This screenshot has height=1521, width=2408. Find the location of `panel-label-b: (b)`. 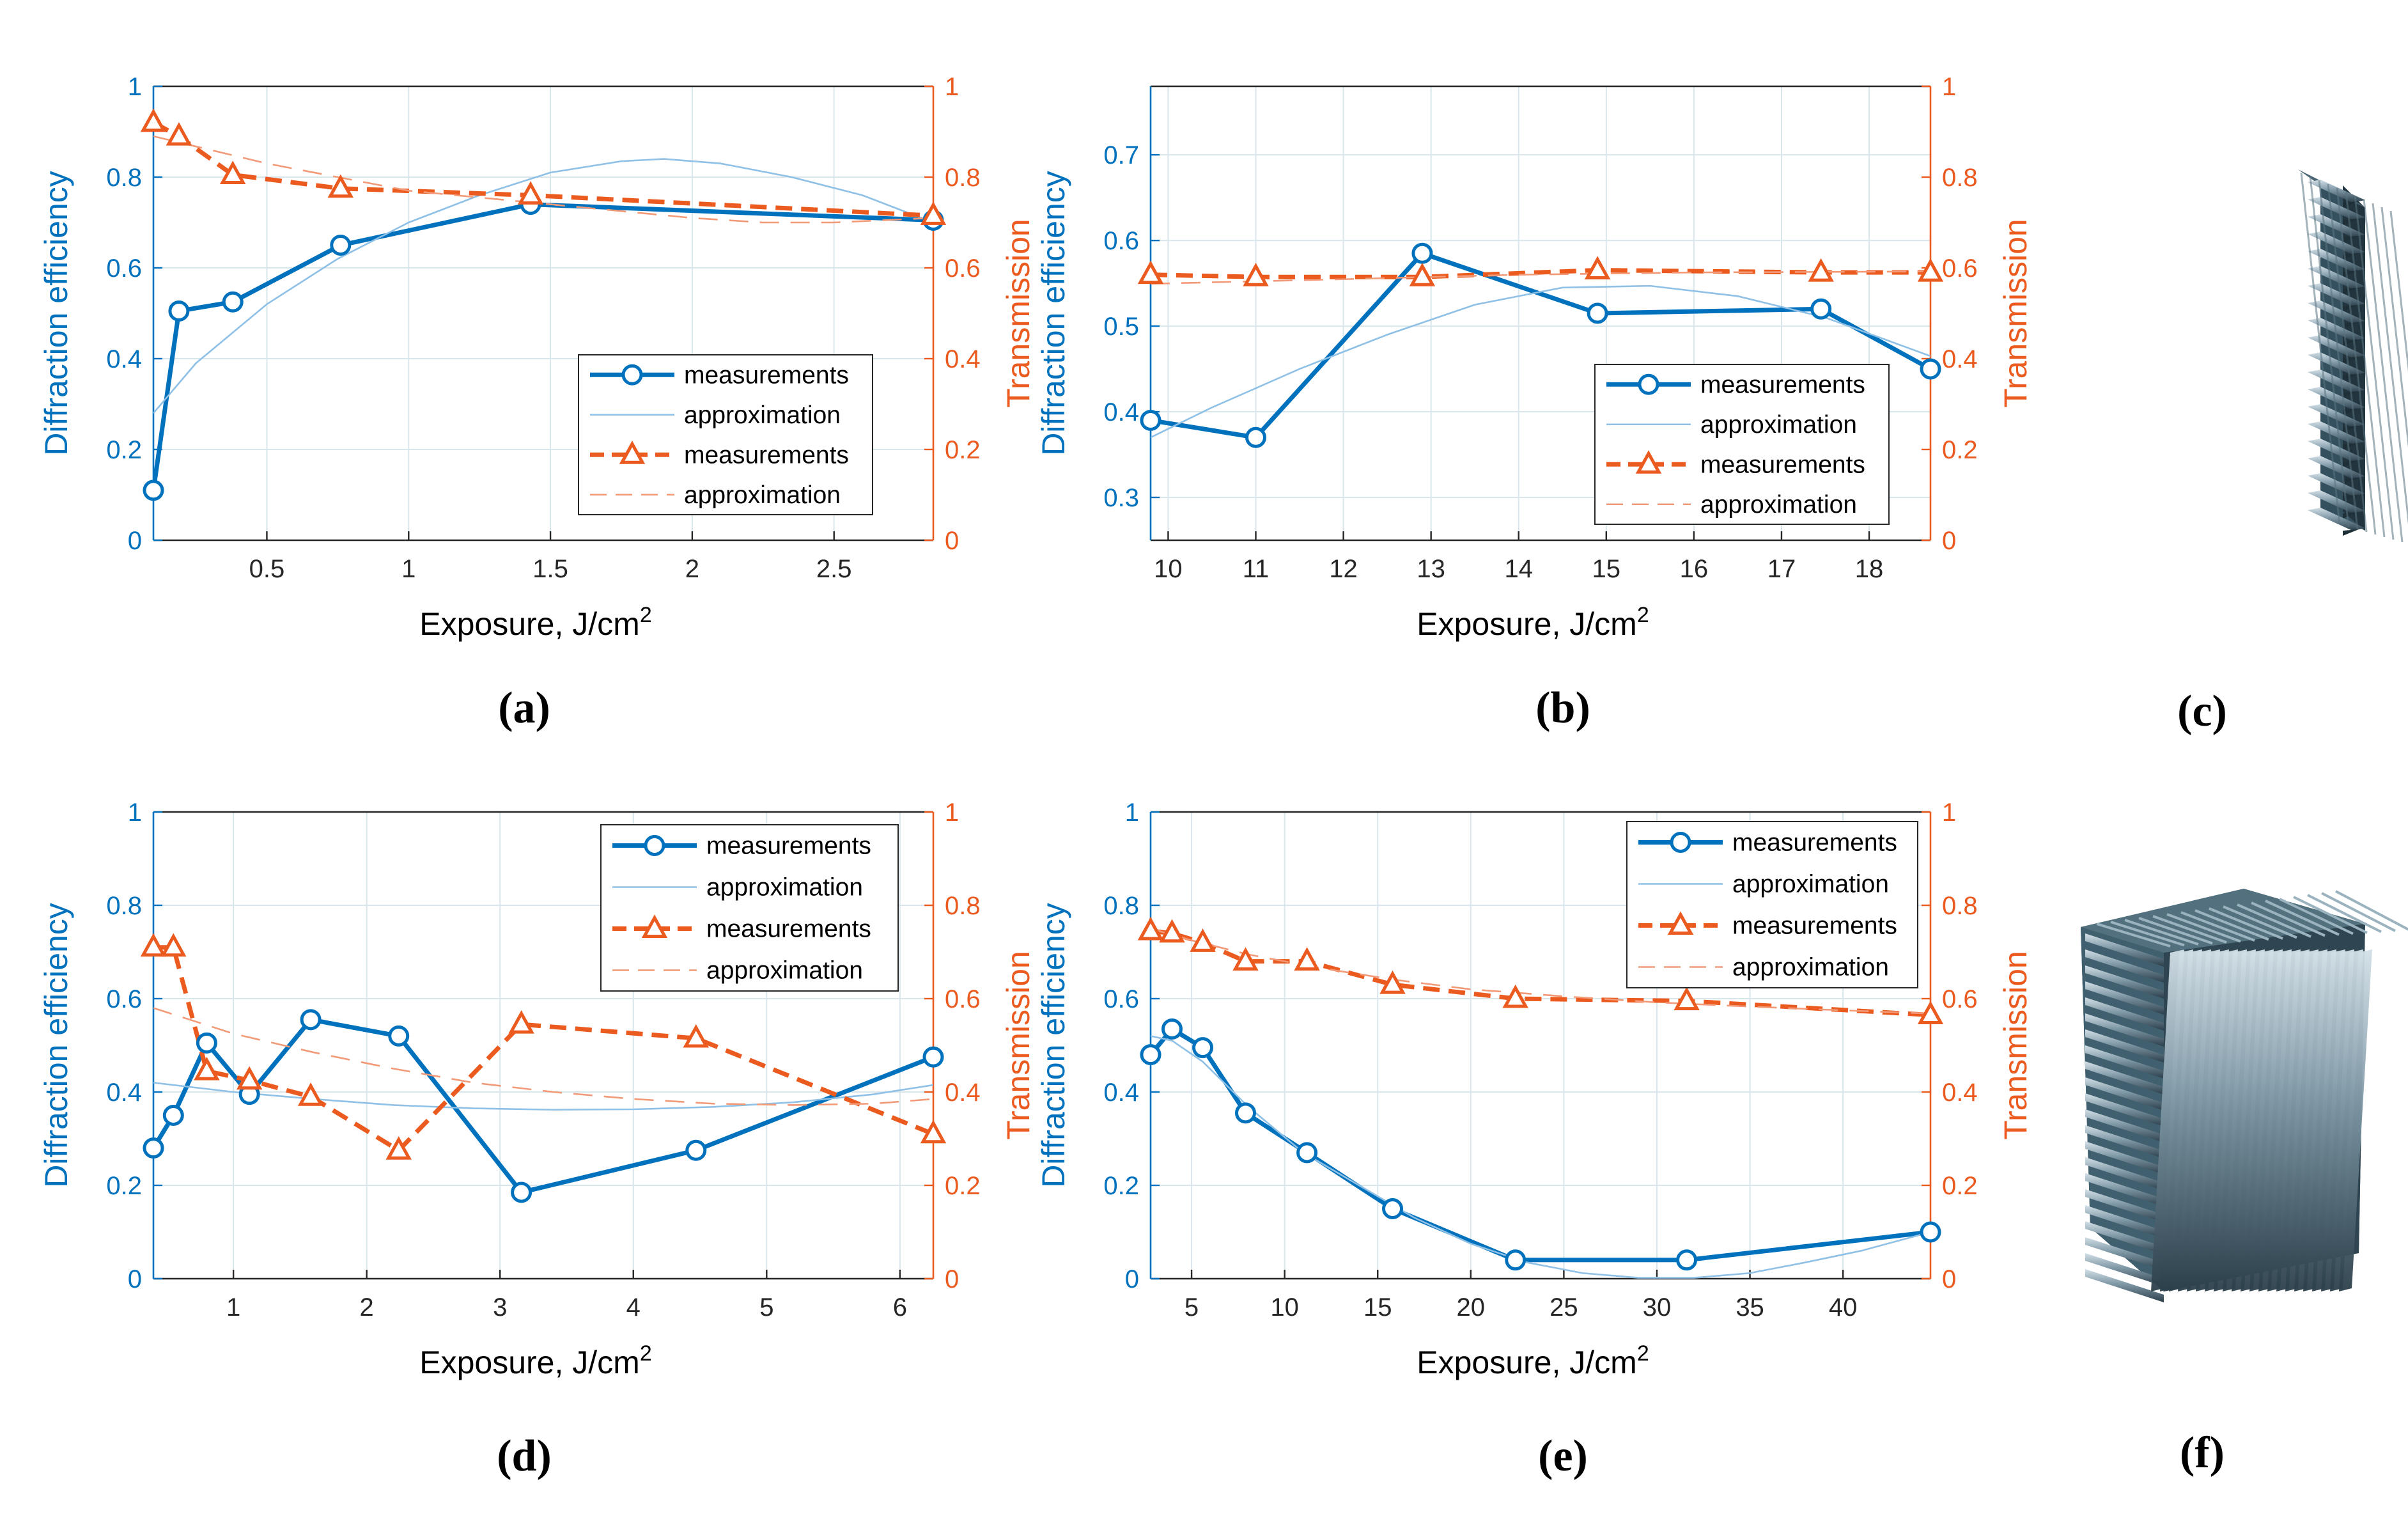

panel-label-b: (b) is located at coordinates (1563, 708).